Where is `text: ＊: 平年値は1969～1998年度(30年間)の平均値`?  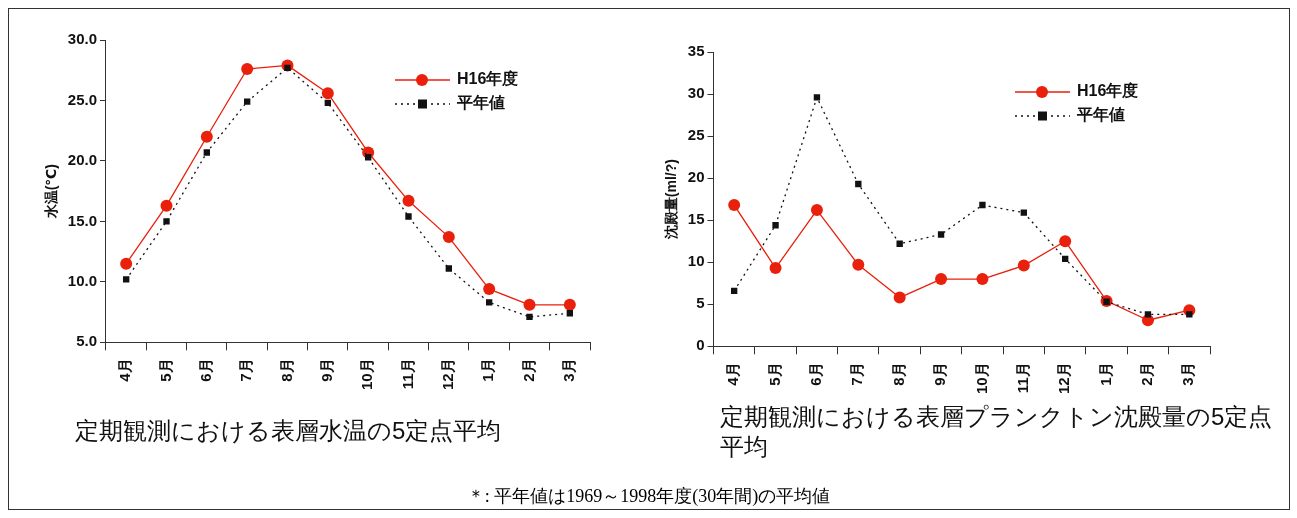 text: ＊: 平年値は1969～1998年度(30年間)の平均値 is located at coordinates (648, 496).